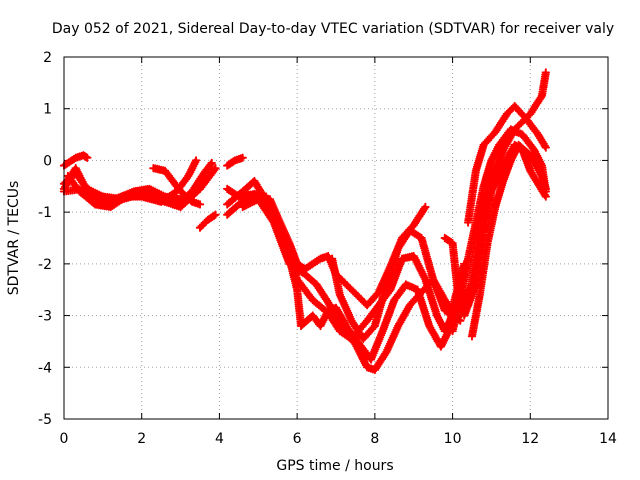  Describe the element at coordinates (64, 439) in the screenshot. I see `x-tick-label: 0` at that location.